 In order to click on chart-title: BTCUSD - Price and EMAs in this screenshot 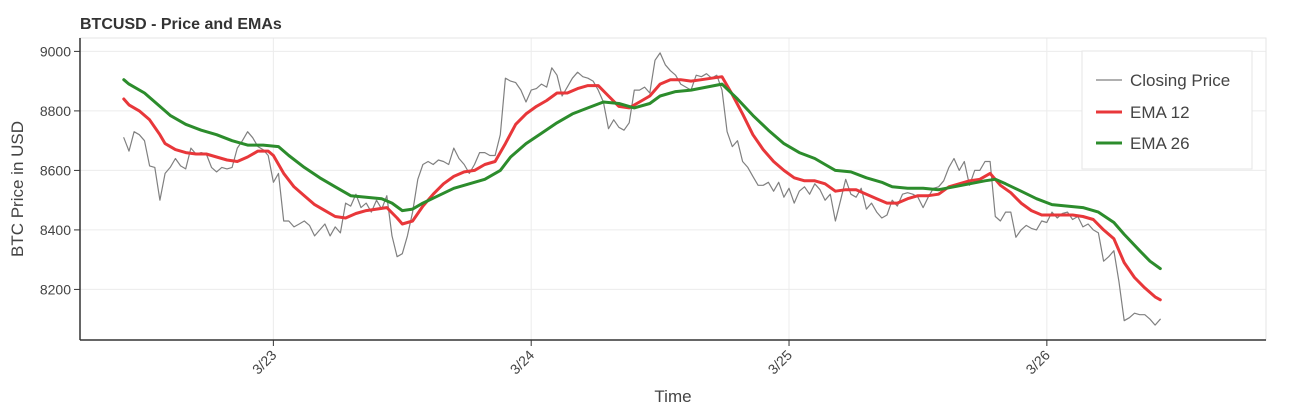, I will do `click(181, 24)`.